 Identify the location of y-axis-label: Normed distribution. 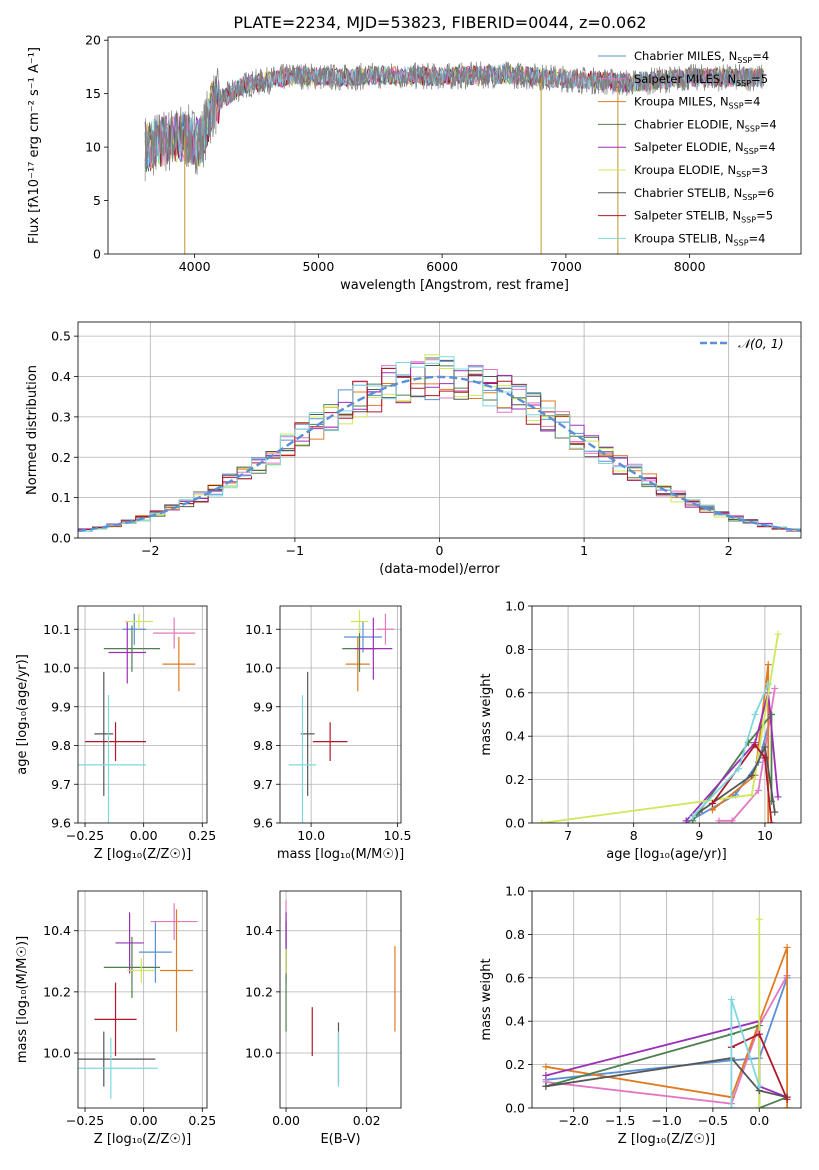
(32, 430).